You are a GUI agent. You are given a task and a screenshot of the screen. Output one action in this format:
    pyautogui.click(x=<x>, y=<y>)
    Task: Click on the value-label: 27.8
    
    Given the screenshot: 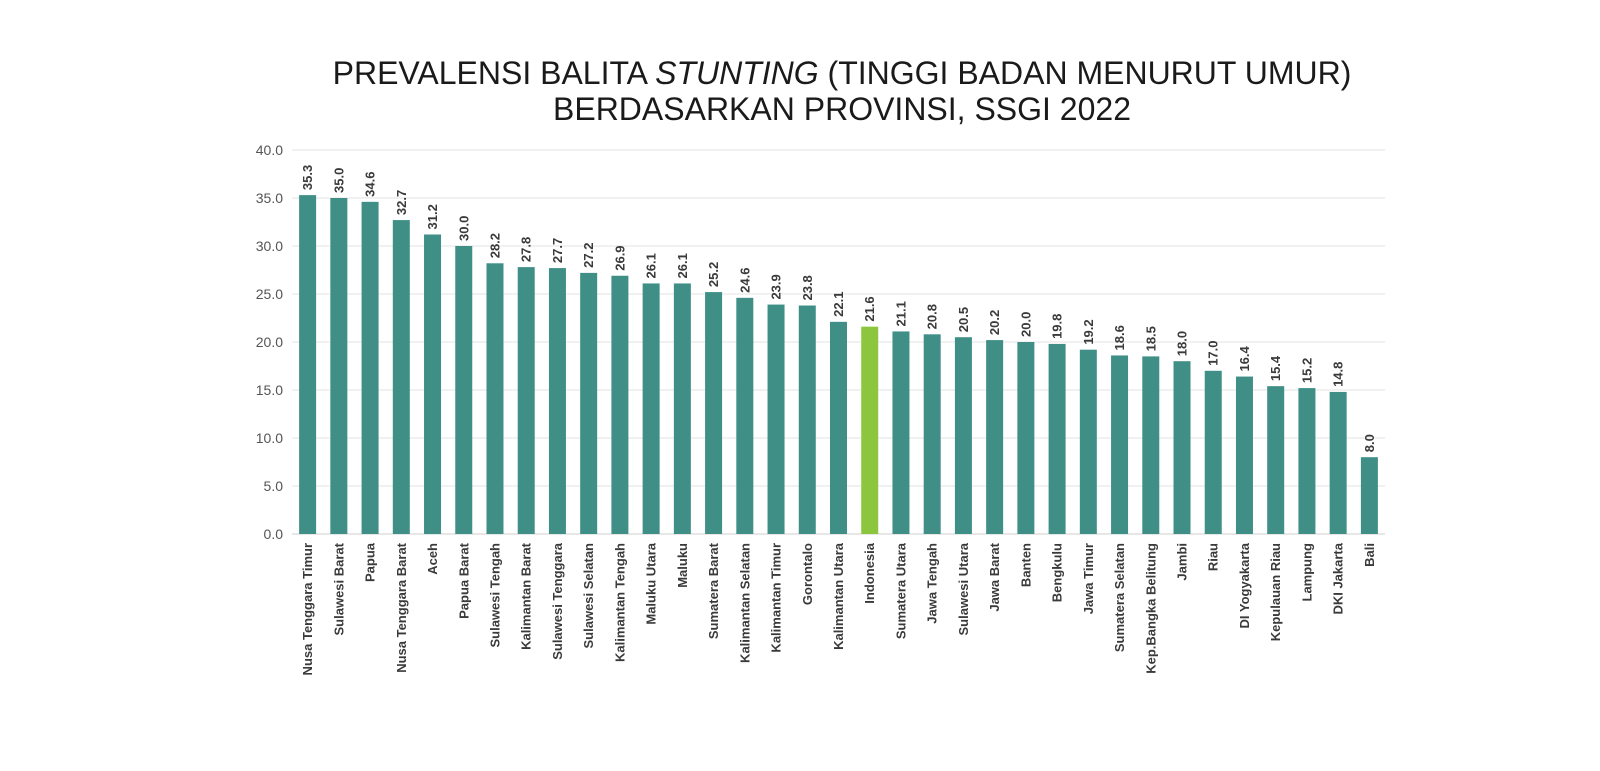 What is the action you would take?
    pyautogui.click(x=526, y=249)
    